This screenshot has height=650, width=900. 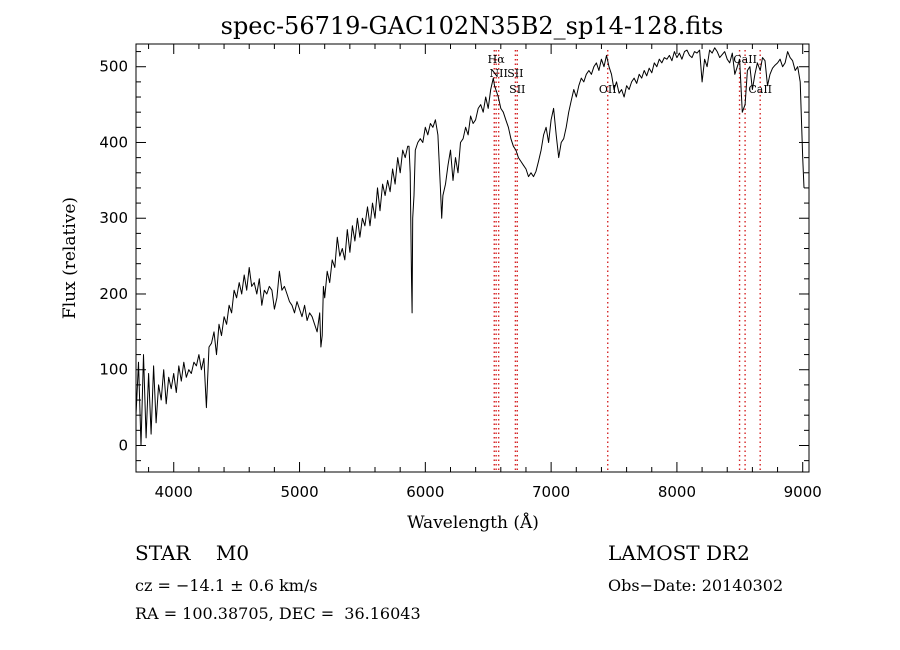 What do you see at coordinates (472, 26) in the screenshot?
I see `chart-title: spec-56719-GAC102N35B2_sp14-128.fits` at bounding box center [472, 26].